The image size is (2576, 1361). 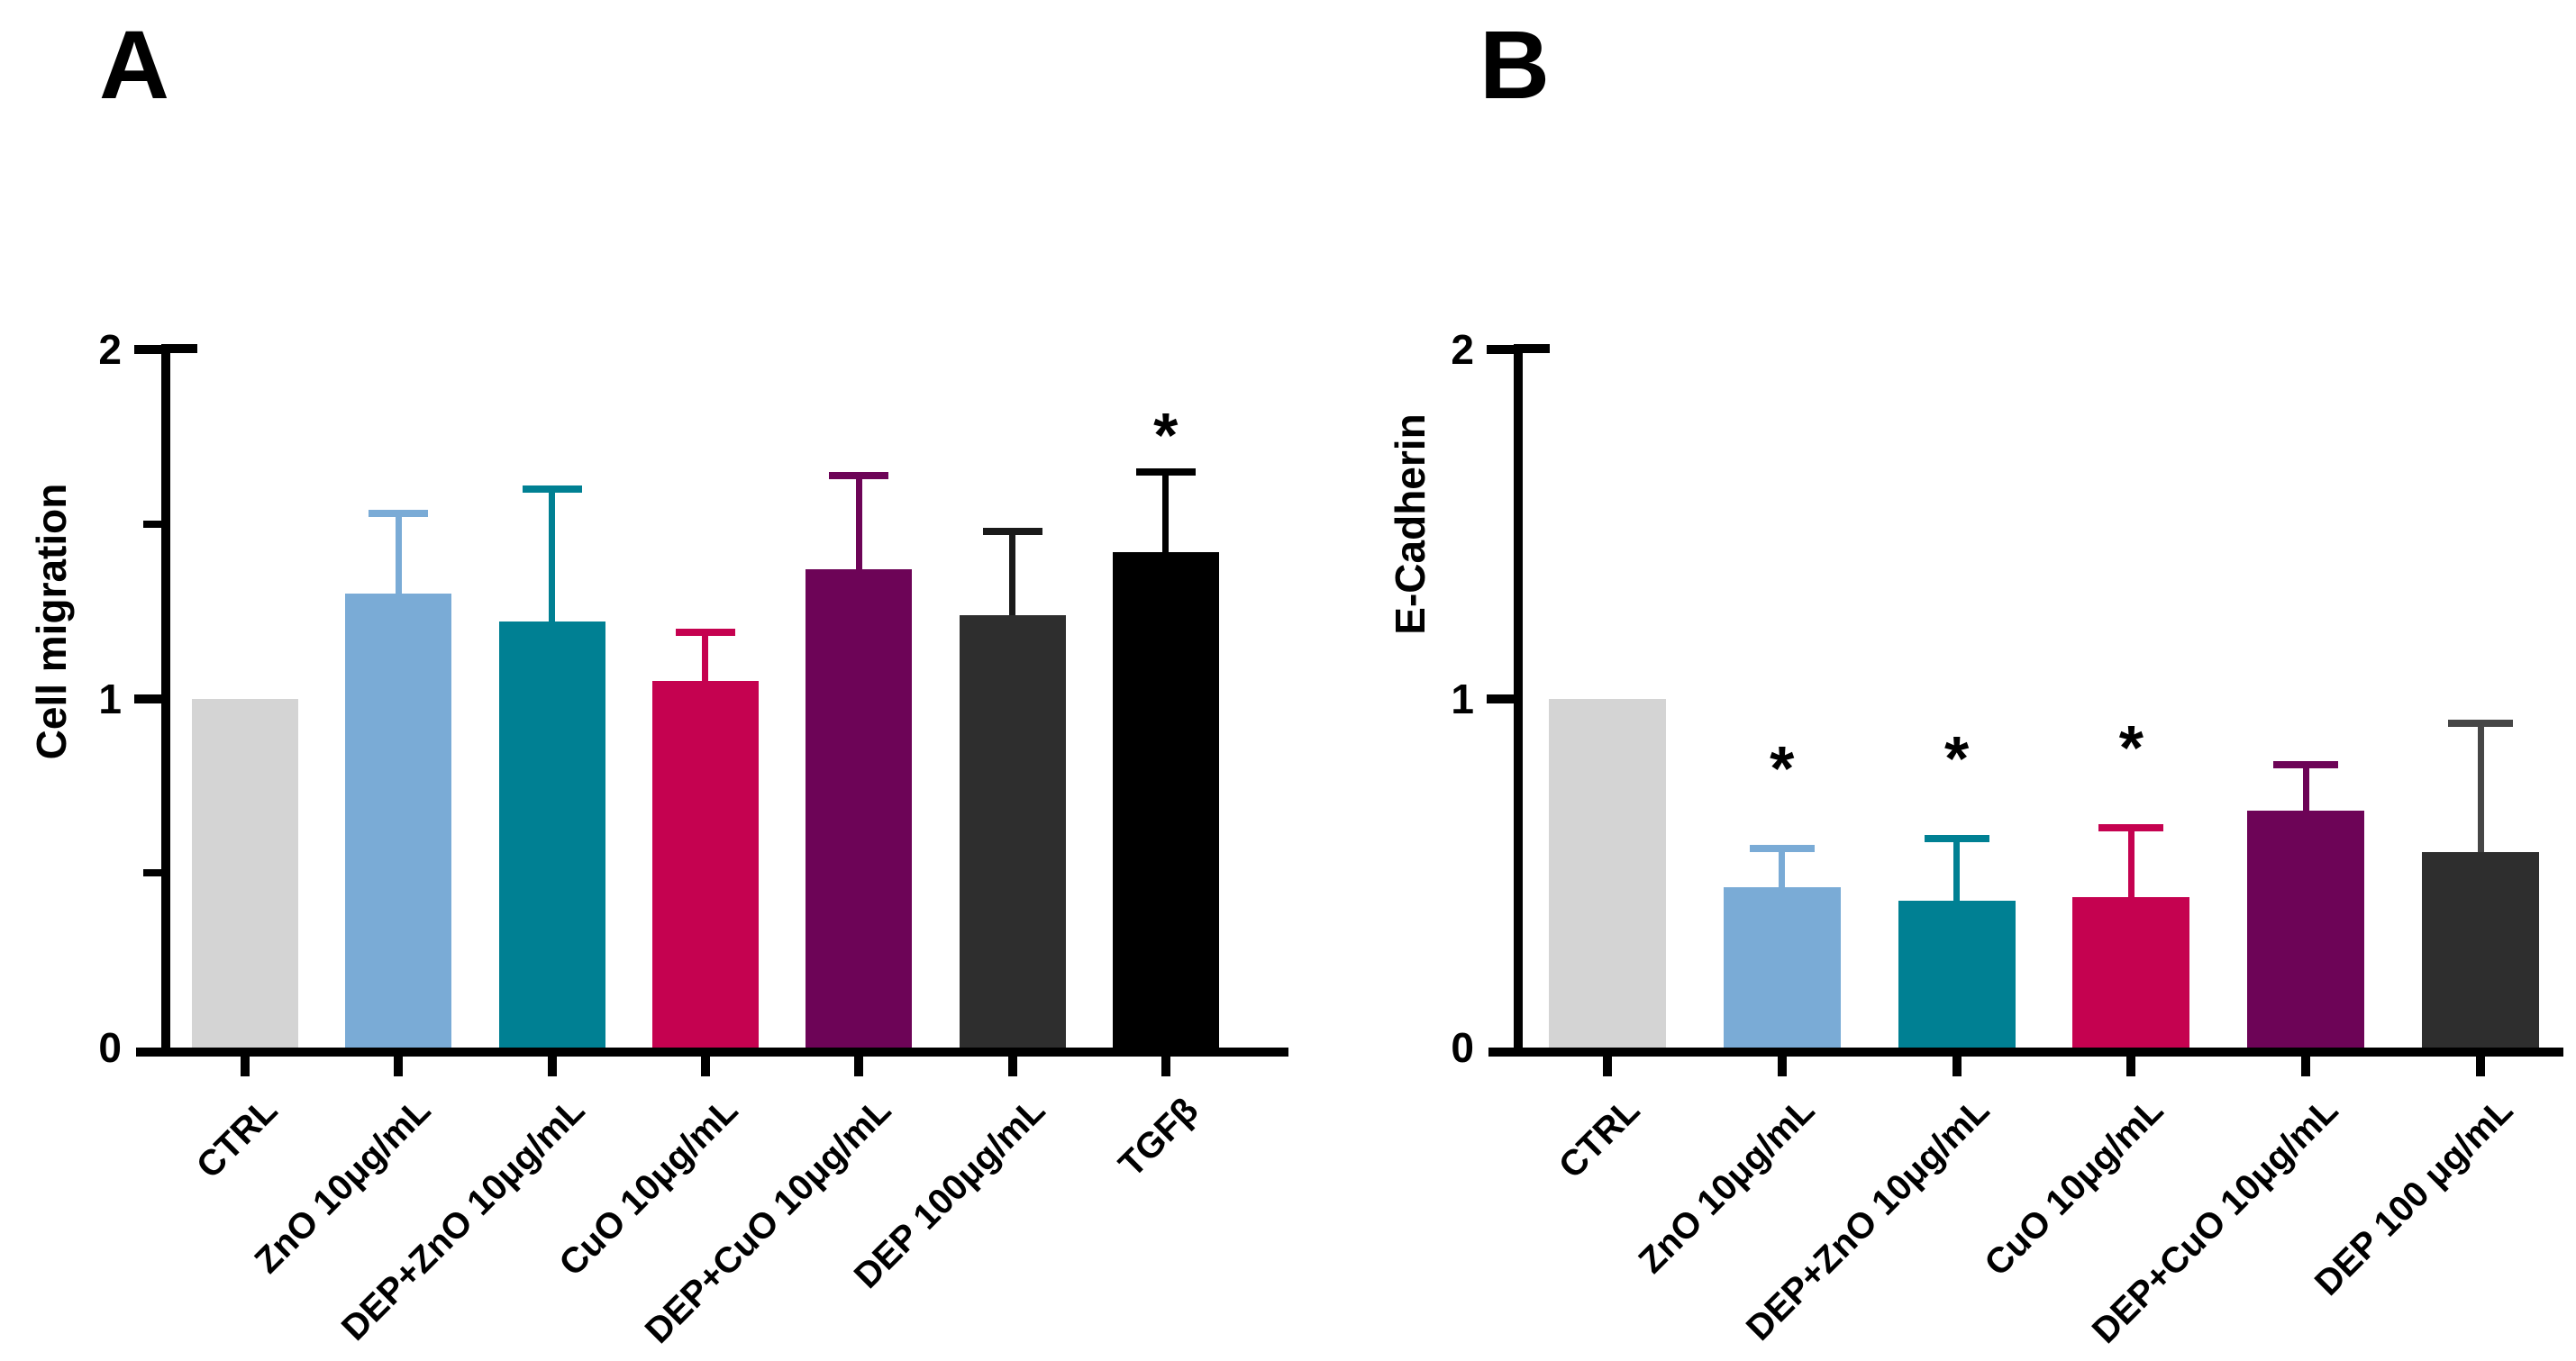 What do you see at coordinates (1514, 64) in the screenshot?
I see `panel-b-letter: B` at bounding box center [1514, 64].